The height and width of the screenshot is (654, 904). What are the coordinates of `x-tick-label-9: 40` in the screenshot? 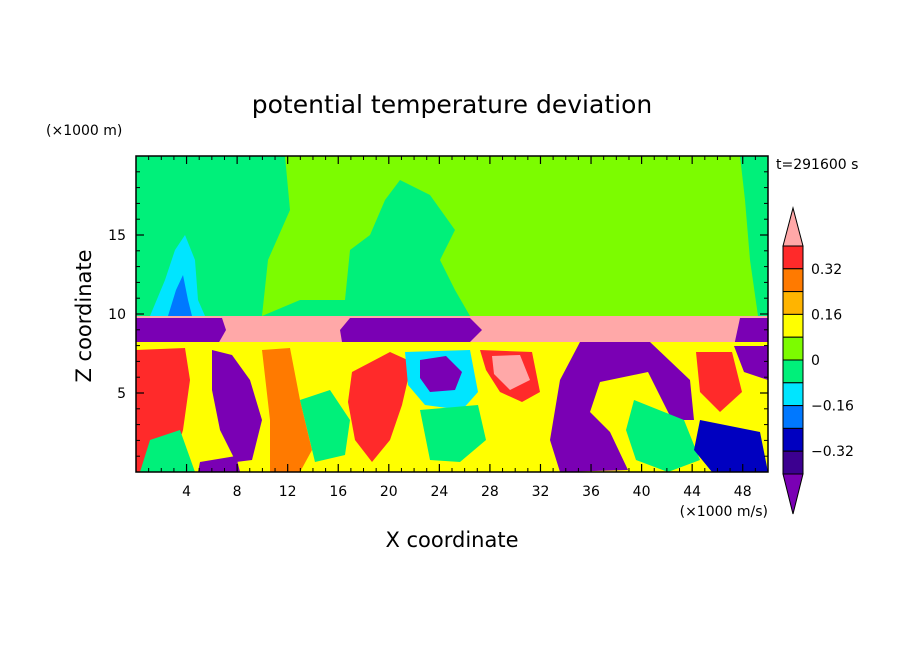 It's located at (642, 492).